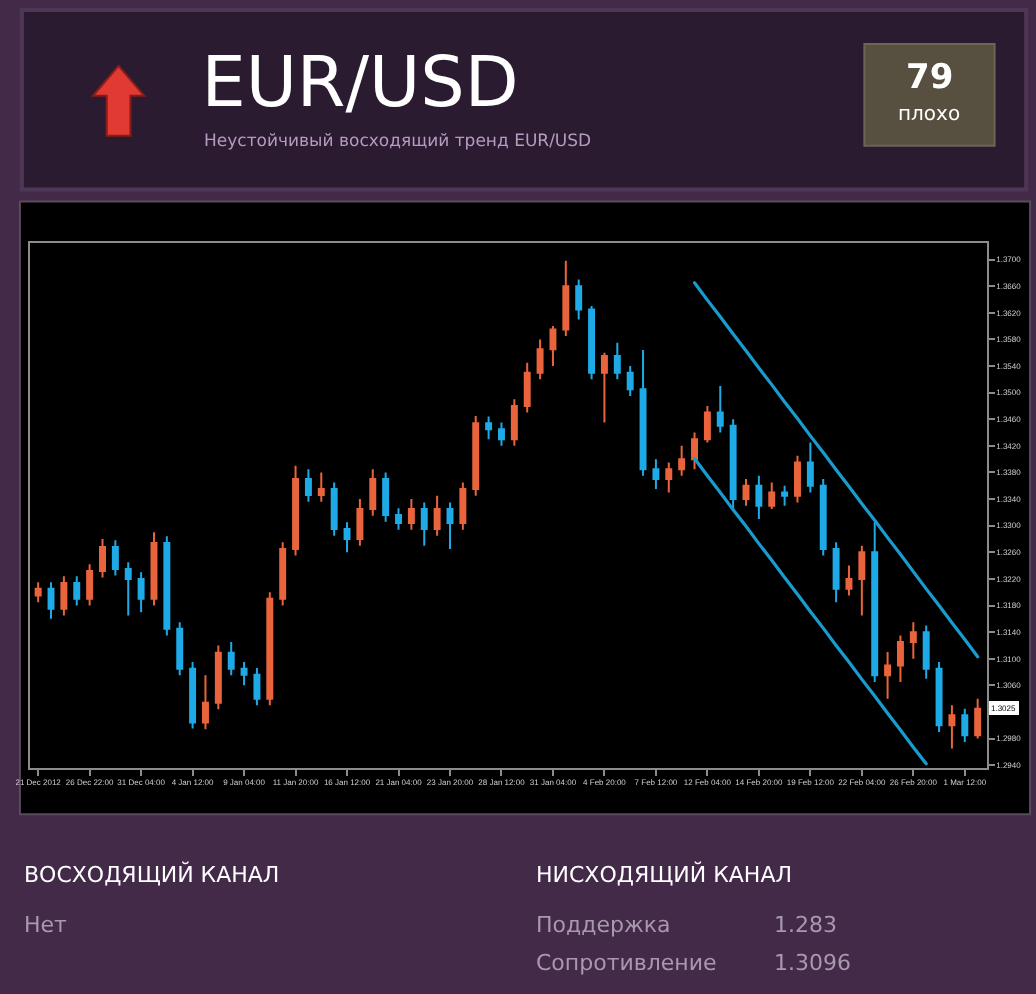  What do you see at coordinates (626, 963) in the screenshot?
I see `text: Сопротивление` at bounding box center [626, 963].